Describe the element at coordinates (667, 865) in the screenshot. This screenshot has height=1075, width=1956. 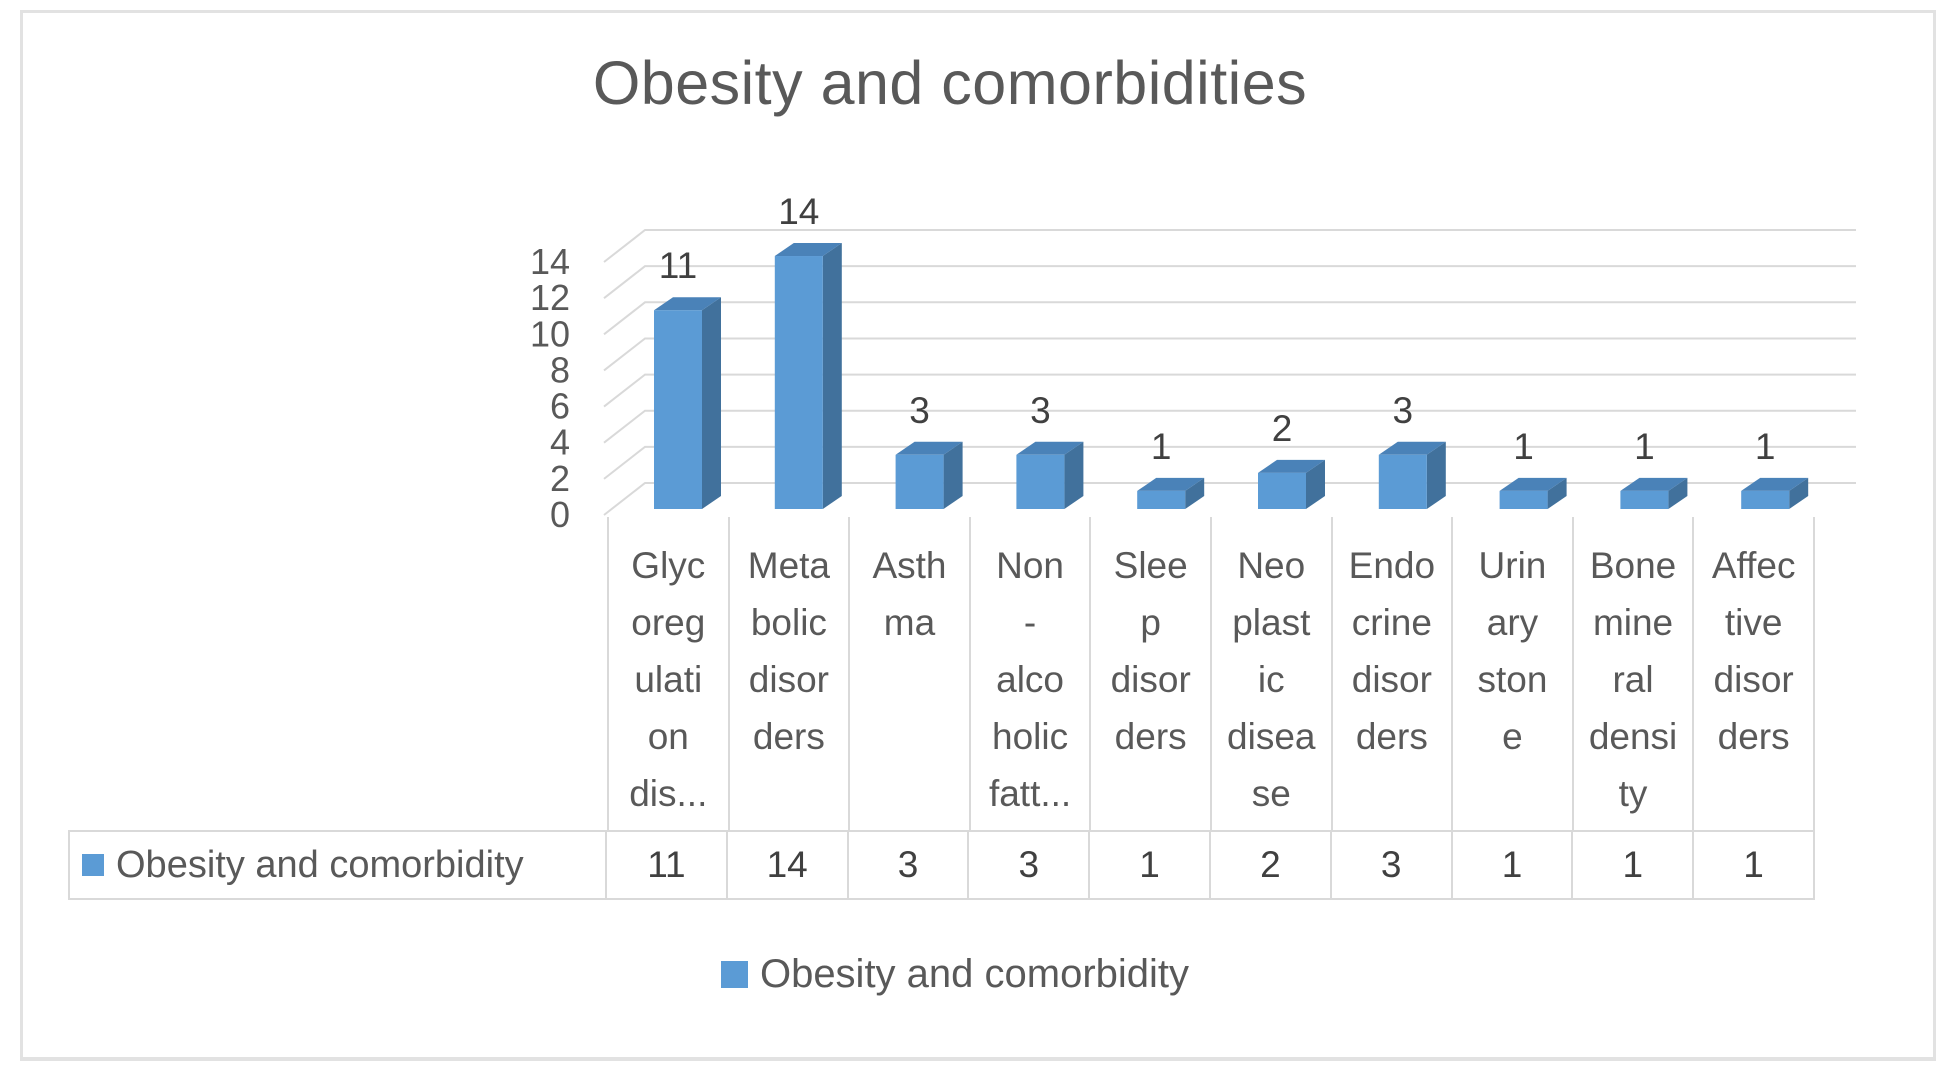
I see `table-value-cell: 11` at that location.